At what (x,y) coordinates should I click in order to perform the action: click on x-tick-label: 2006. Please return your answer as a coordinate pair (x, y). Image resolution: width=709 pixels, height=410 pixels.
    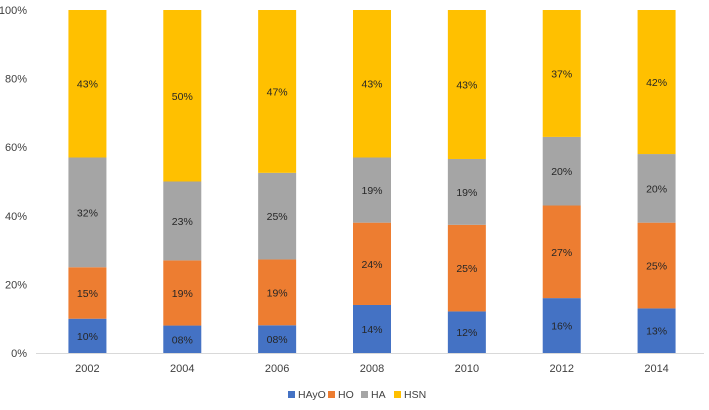
    Looking at the image, I should click on (277, 369).